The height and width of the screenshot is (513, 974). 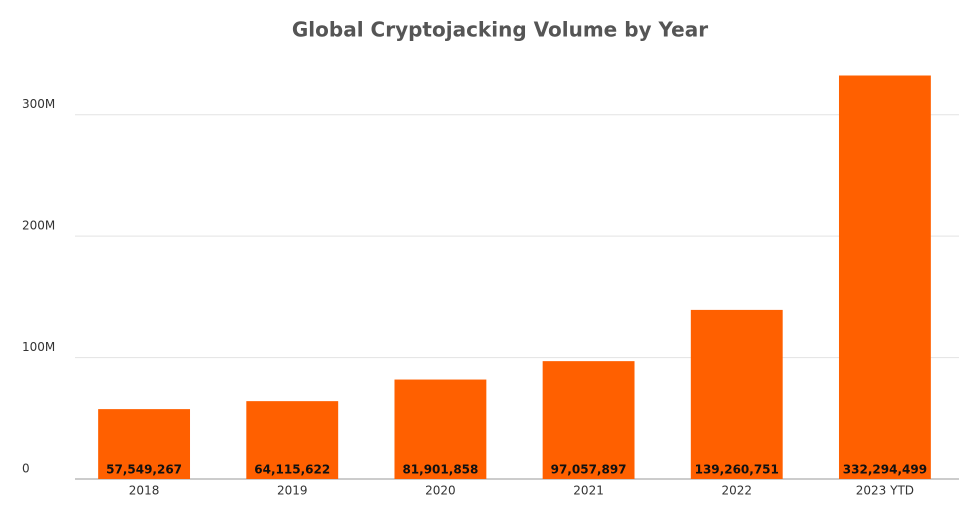 I want to click on data-label: 332,294,499, so click(x=885, y=470).